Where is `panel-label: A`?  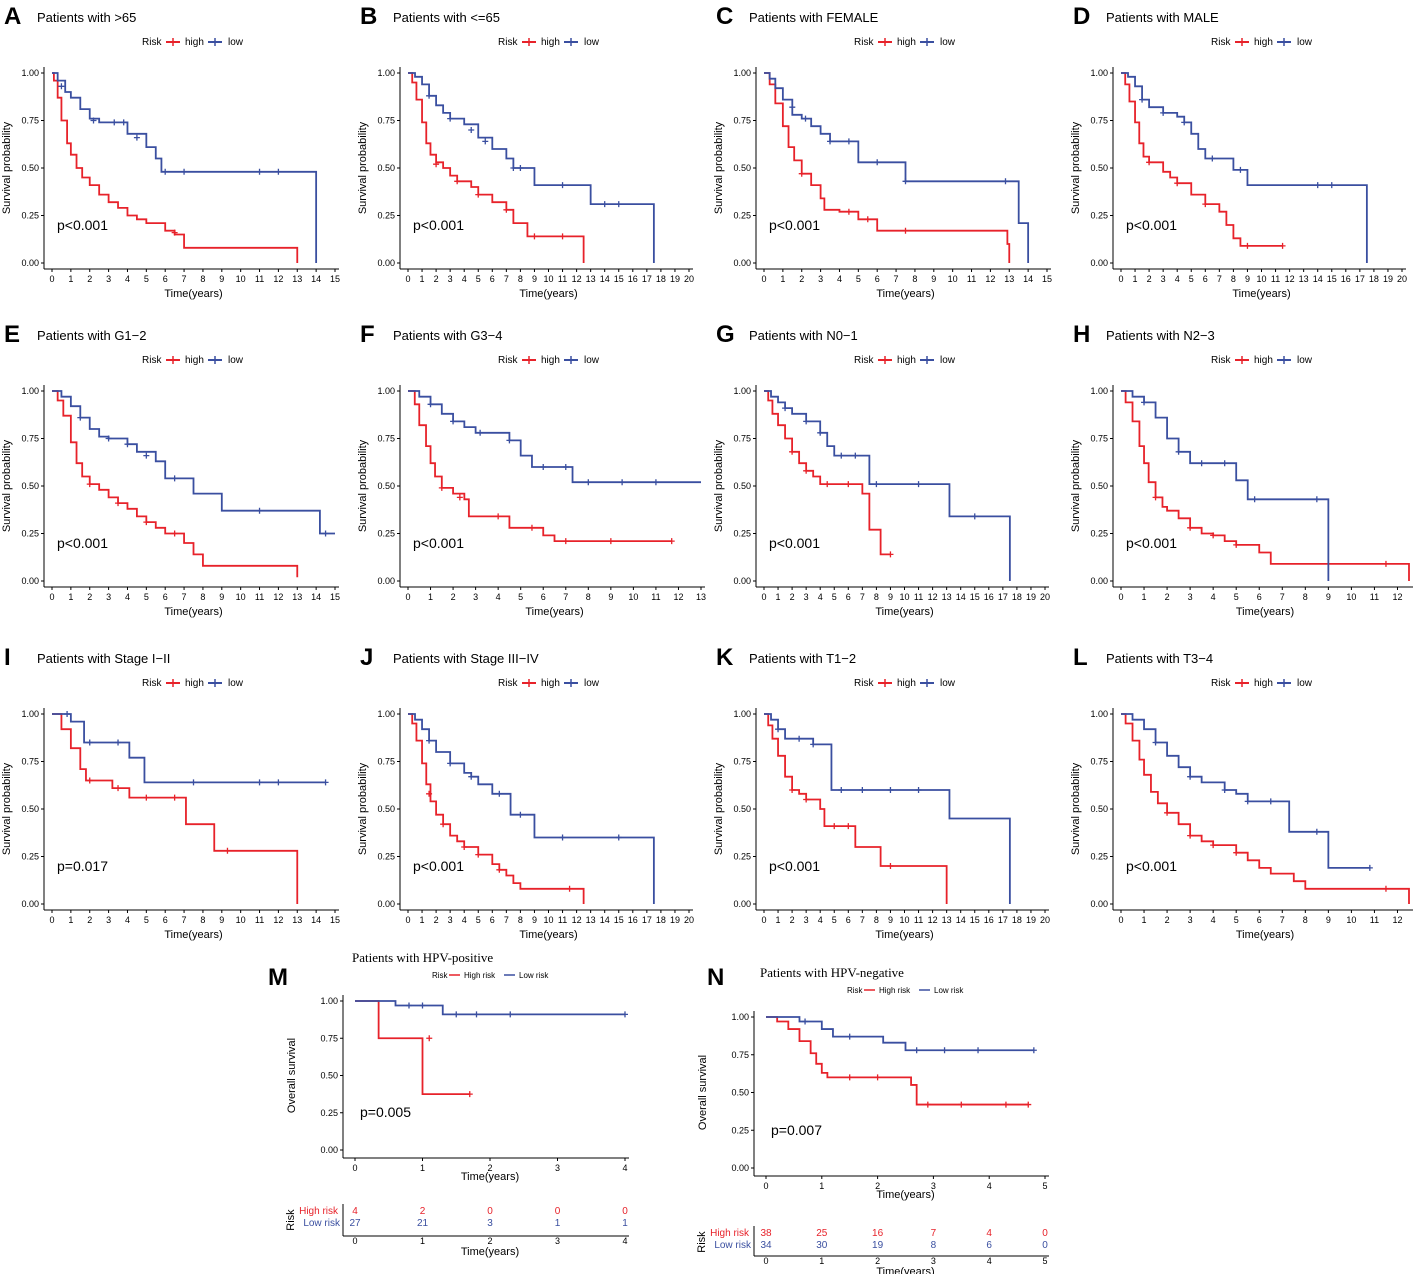 panel-label: A is located at coordinates (12, 16).